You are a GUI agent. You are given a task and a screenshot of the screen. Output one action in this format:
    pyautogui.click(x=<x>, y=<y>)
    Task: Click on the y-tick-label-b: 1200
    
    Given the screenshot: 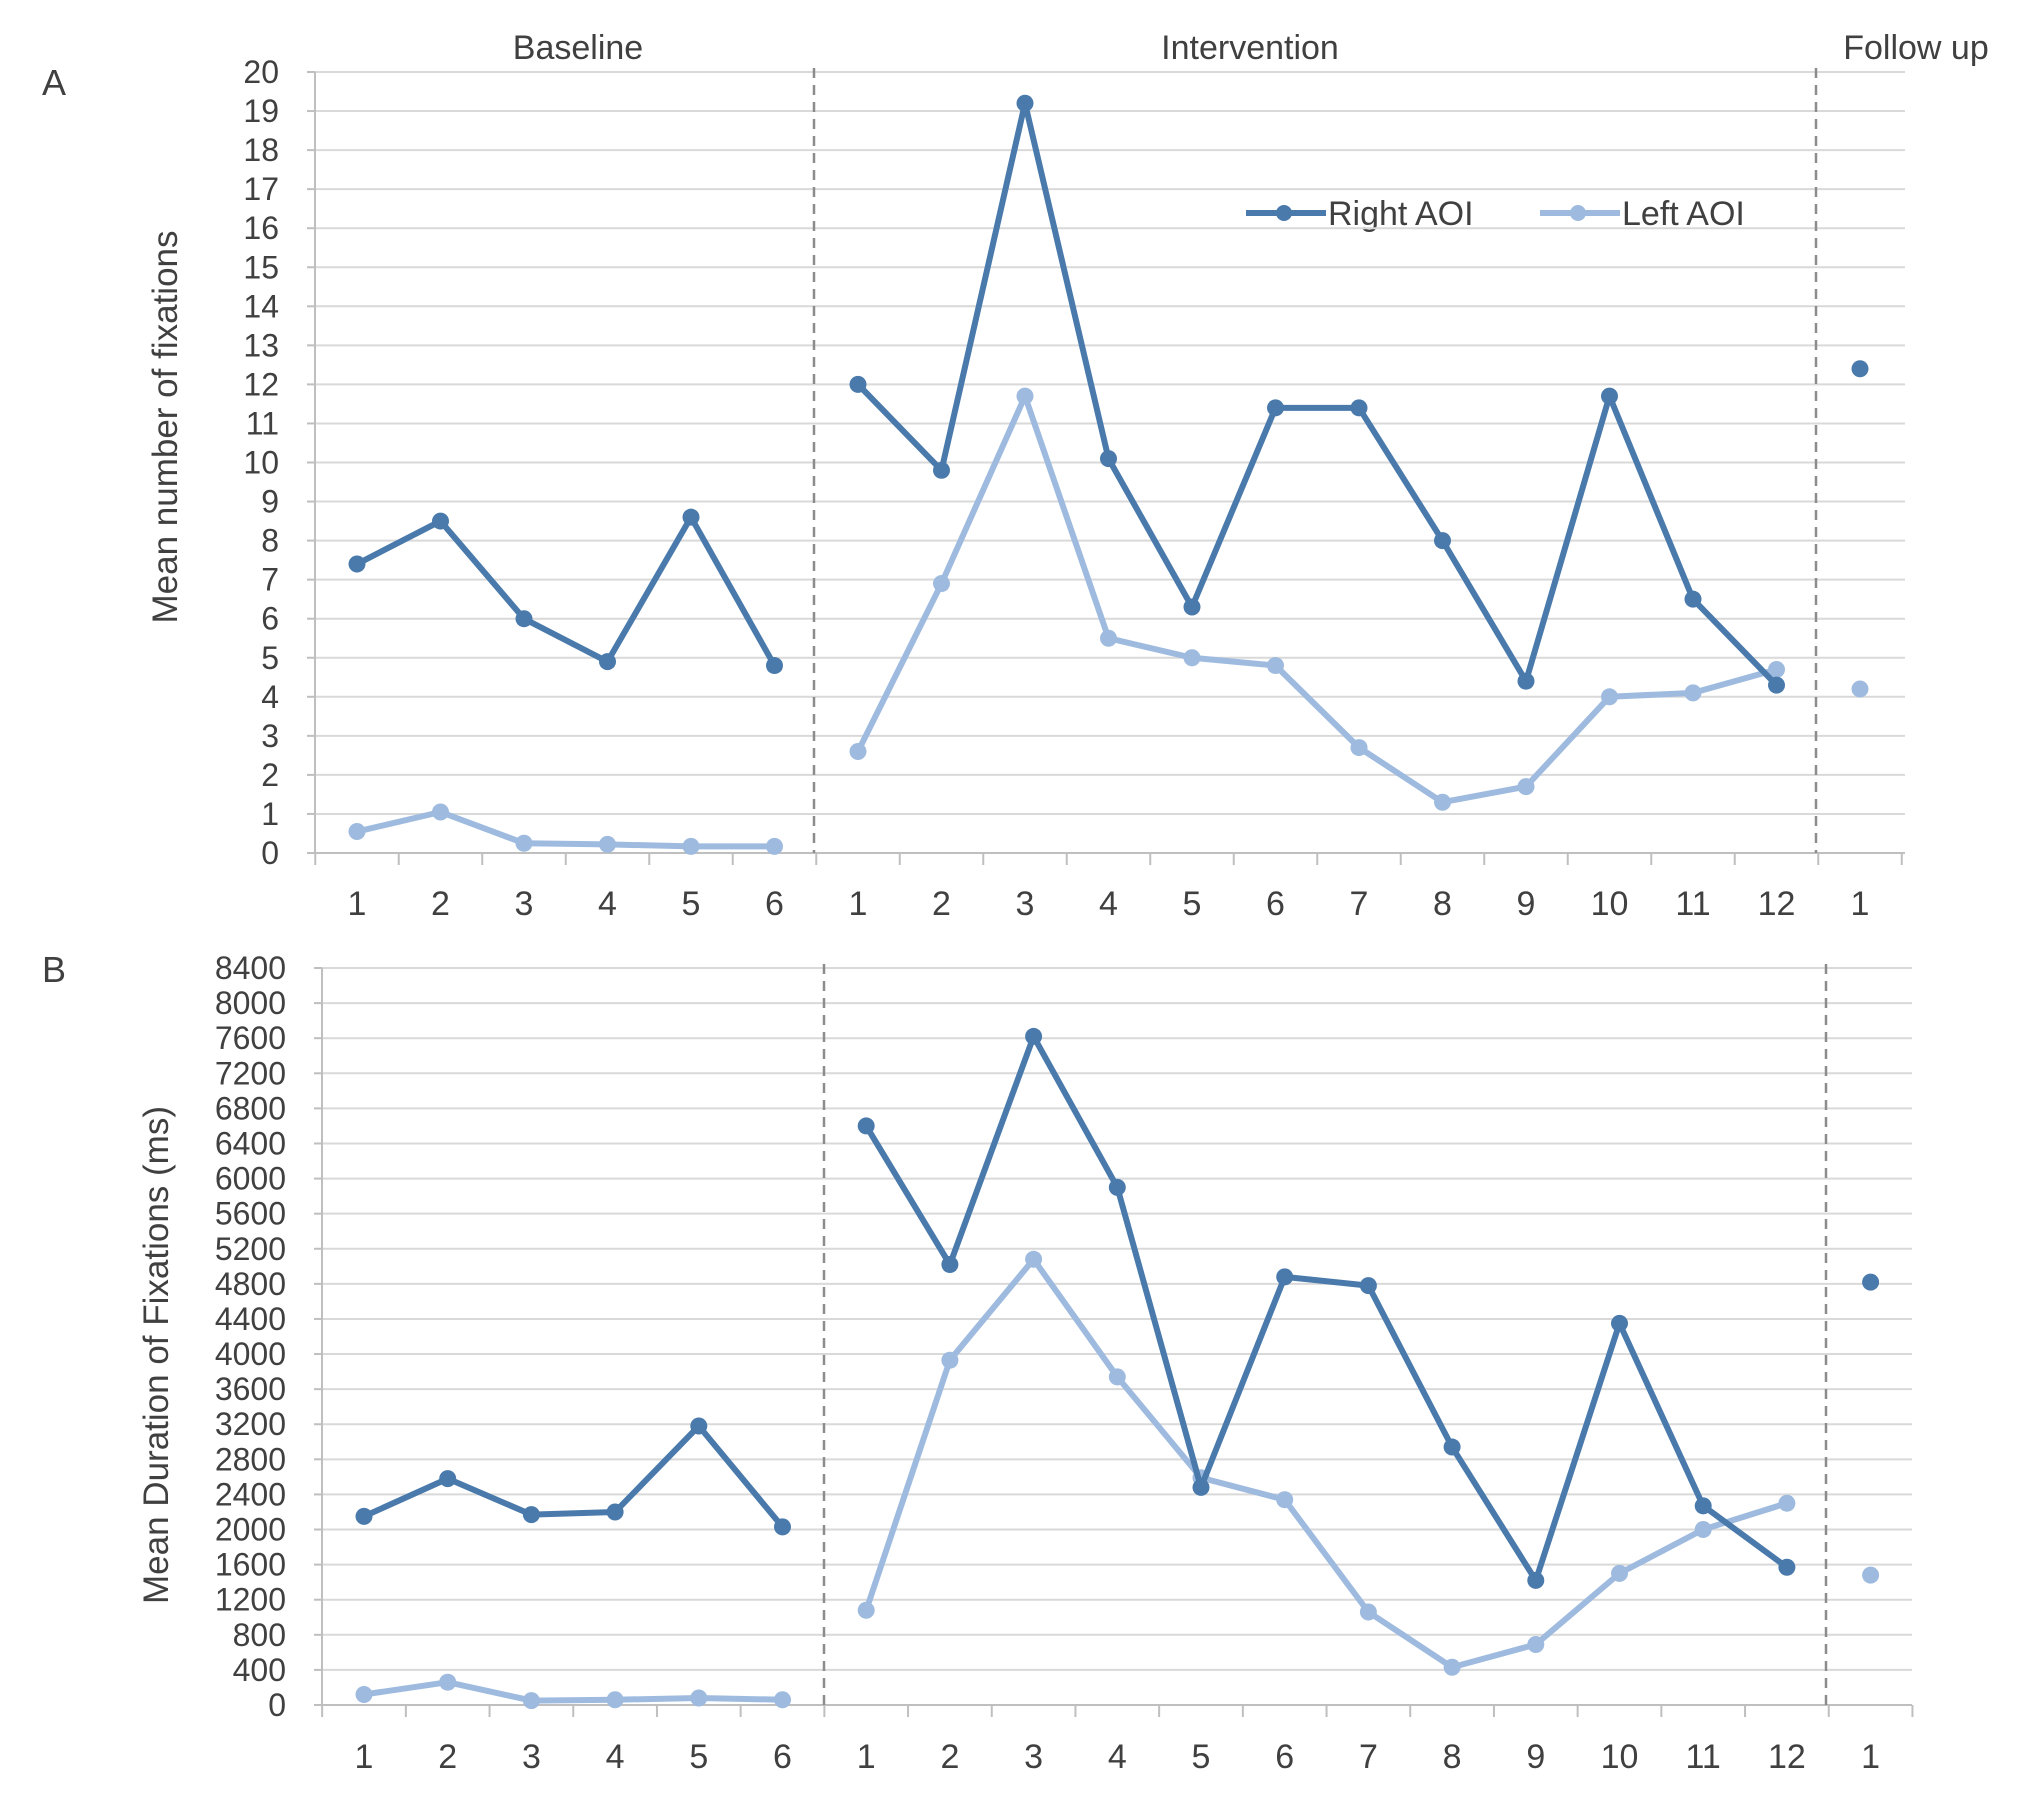 What is the action you would take?
    pyautogui.click(x=250, y=1600)
    